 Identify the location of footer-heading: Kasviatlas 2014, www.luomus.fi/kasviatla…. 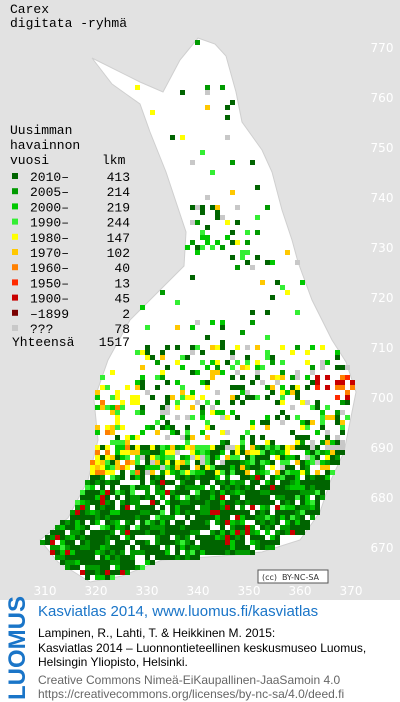
(178, 611).